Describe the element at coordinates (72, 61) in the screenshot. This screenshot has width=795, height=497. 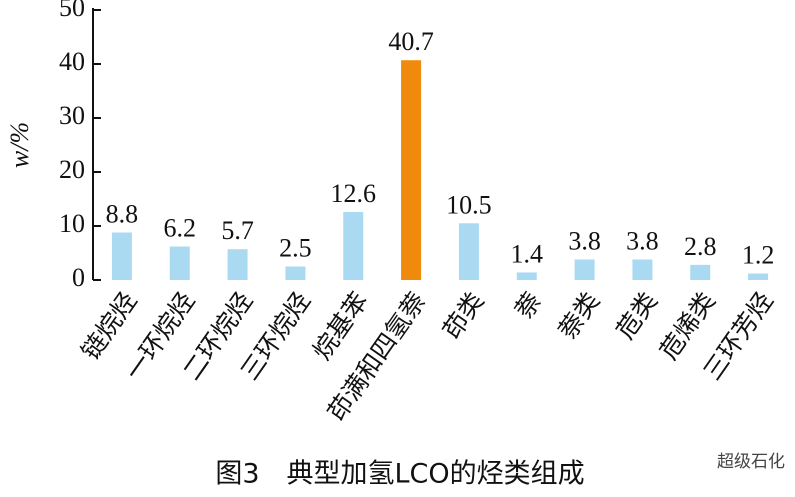
I see `y-tick-label: 40` at that location.